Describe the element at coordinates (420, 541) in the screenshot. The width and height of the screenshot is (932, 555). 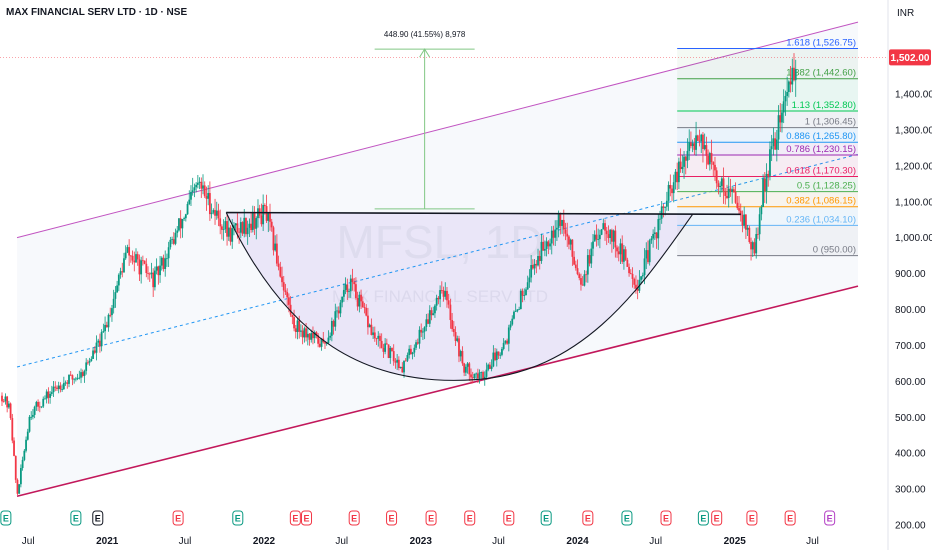
I see `time-axis: Jul 2021 Jul 2022 Jul 2023 Jul 2024 Jul 2025 Jul` at that location.